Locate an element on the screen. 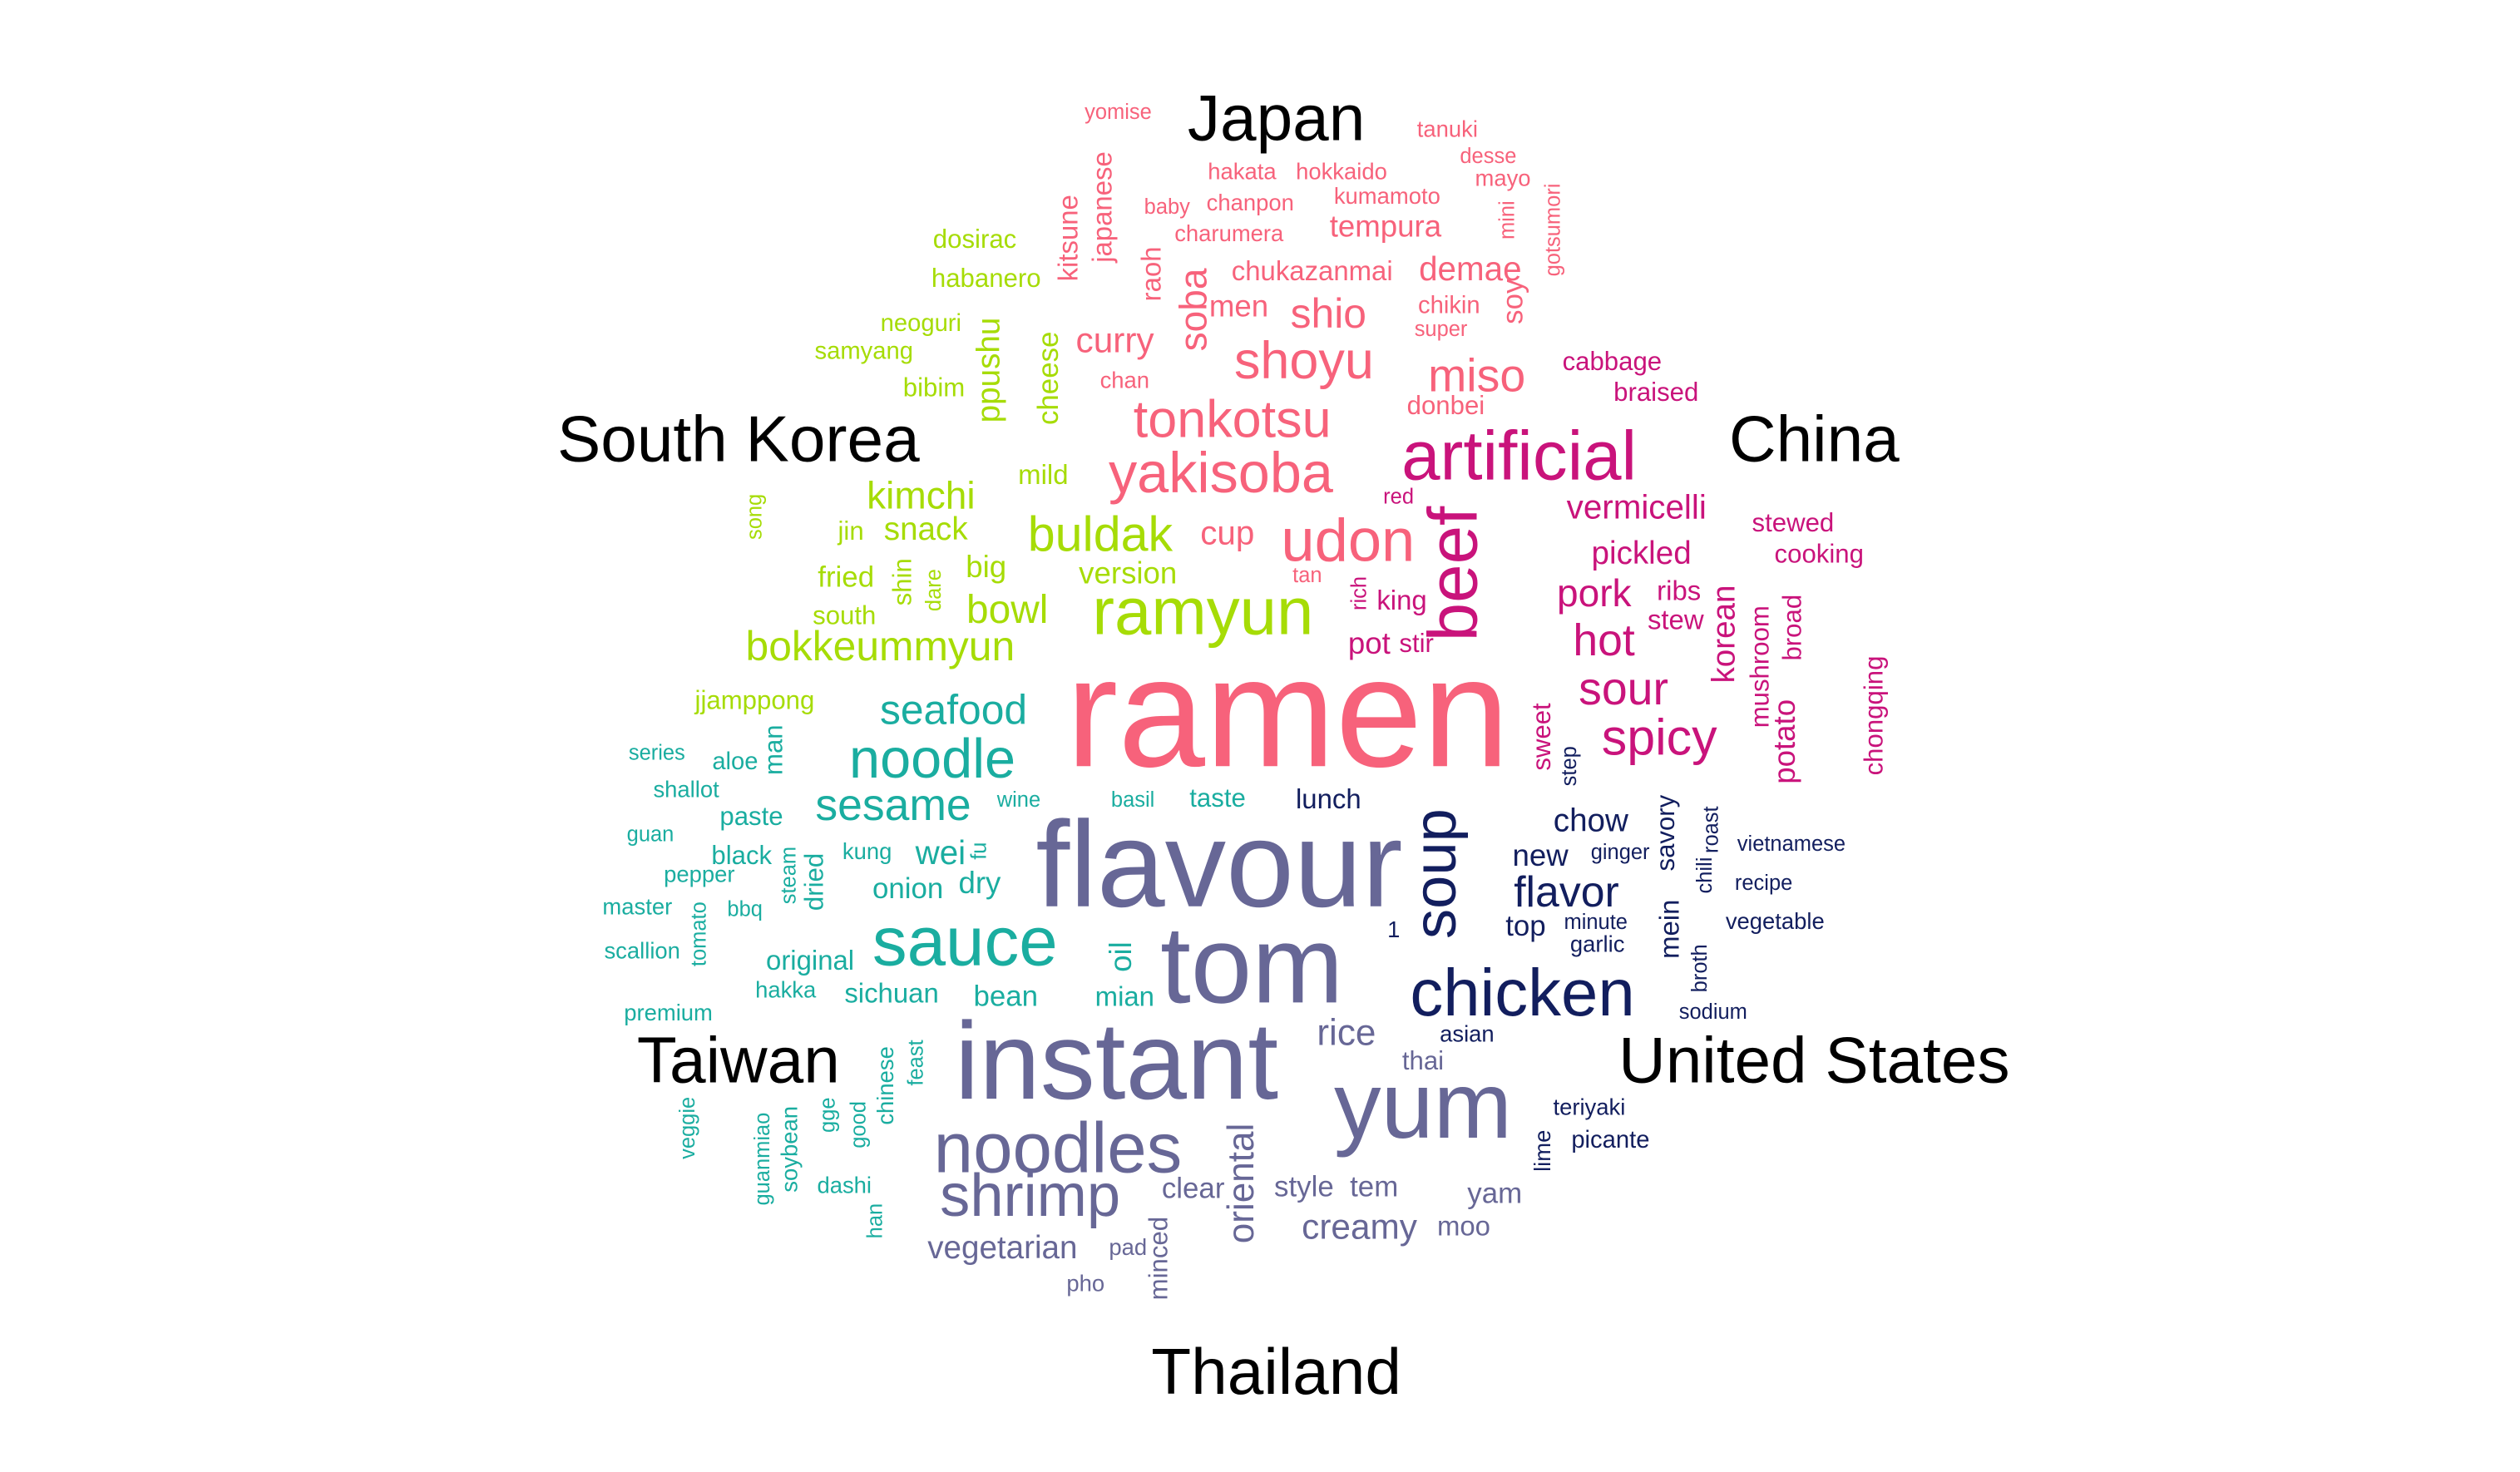 The height and width of the screenshot is (1472, 2520). word: beef is located at coordinates (1453, 573).